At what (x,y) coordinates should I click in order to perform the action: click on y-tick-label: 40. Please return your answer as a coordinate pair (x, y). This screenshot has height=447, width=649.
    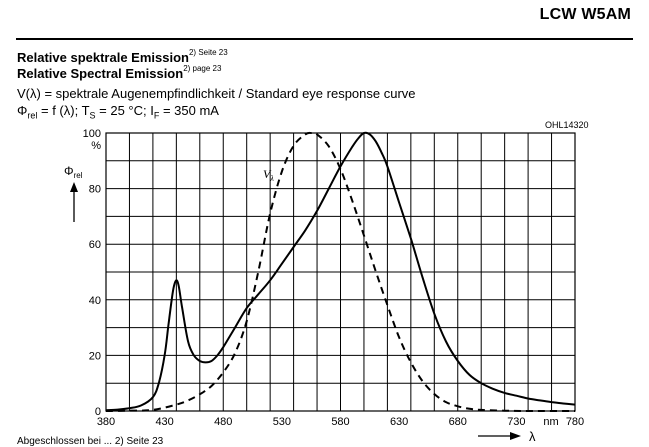
    Looking at the image, I should click on (95, 301).